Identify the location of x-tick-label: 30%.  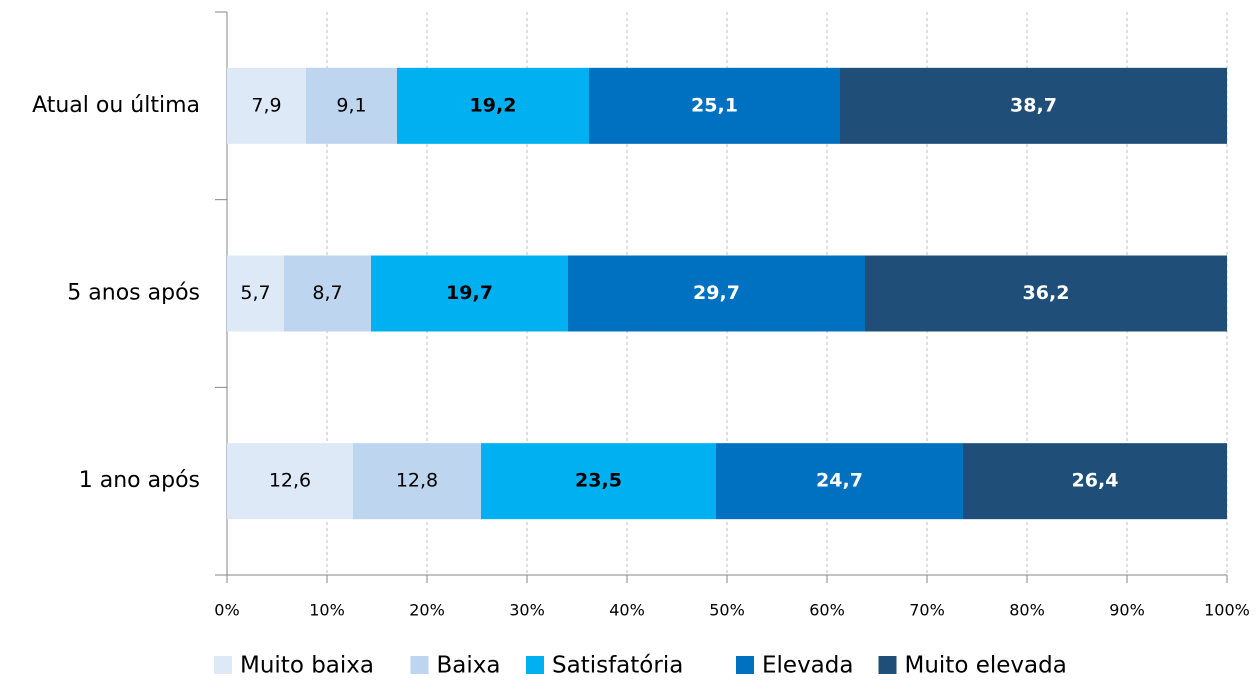
(527, 610).